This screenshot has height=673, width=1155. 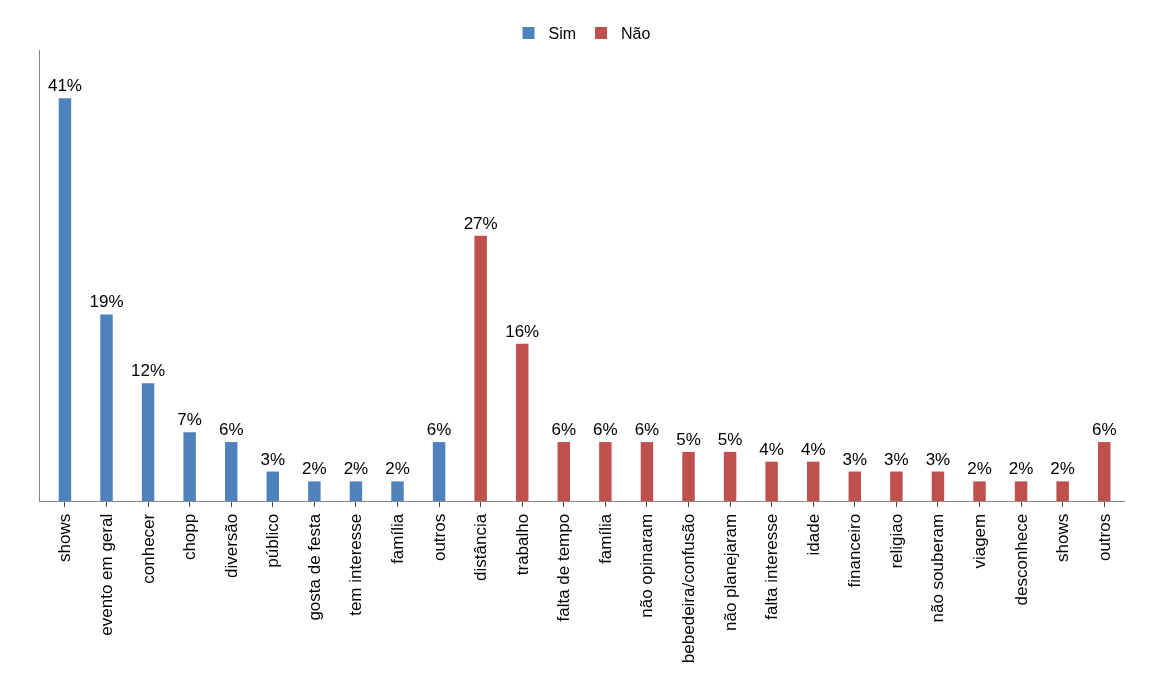 I want to click on data-label: 41%, so click(x=64, y=86).